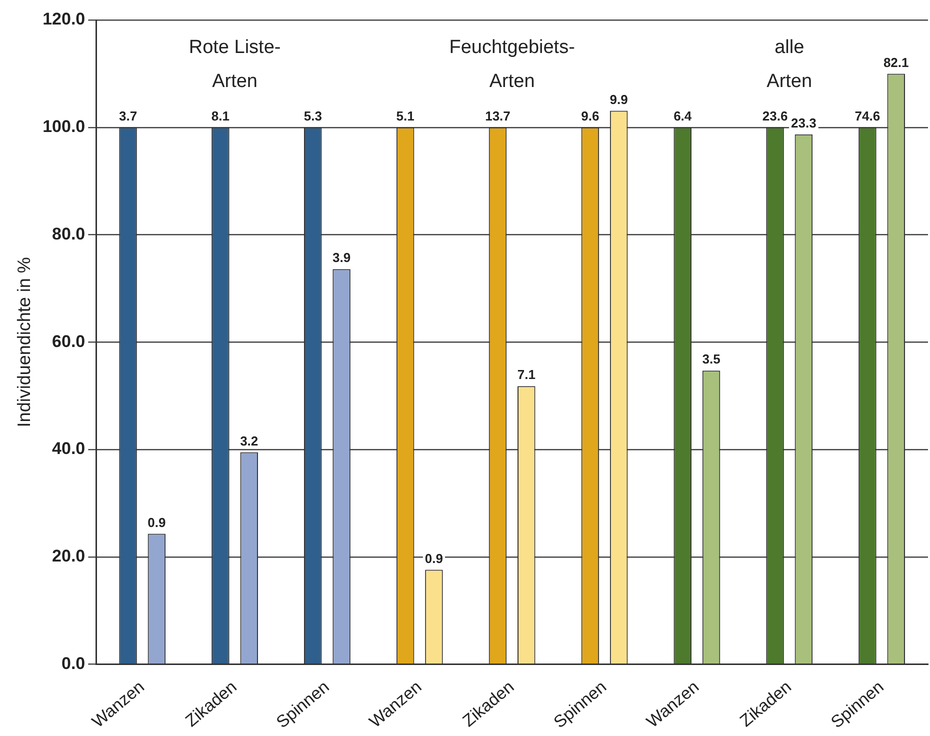 The width and height of the screenshot is (930, 736). Describe the element at coordinates (64, 19) in the screenshot. I see `y-tick-label: 120.0` at that location.